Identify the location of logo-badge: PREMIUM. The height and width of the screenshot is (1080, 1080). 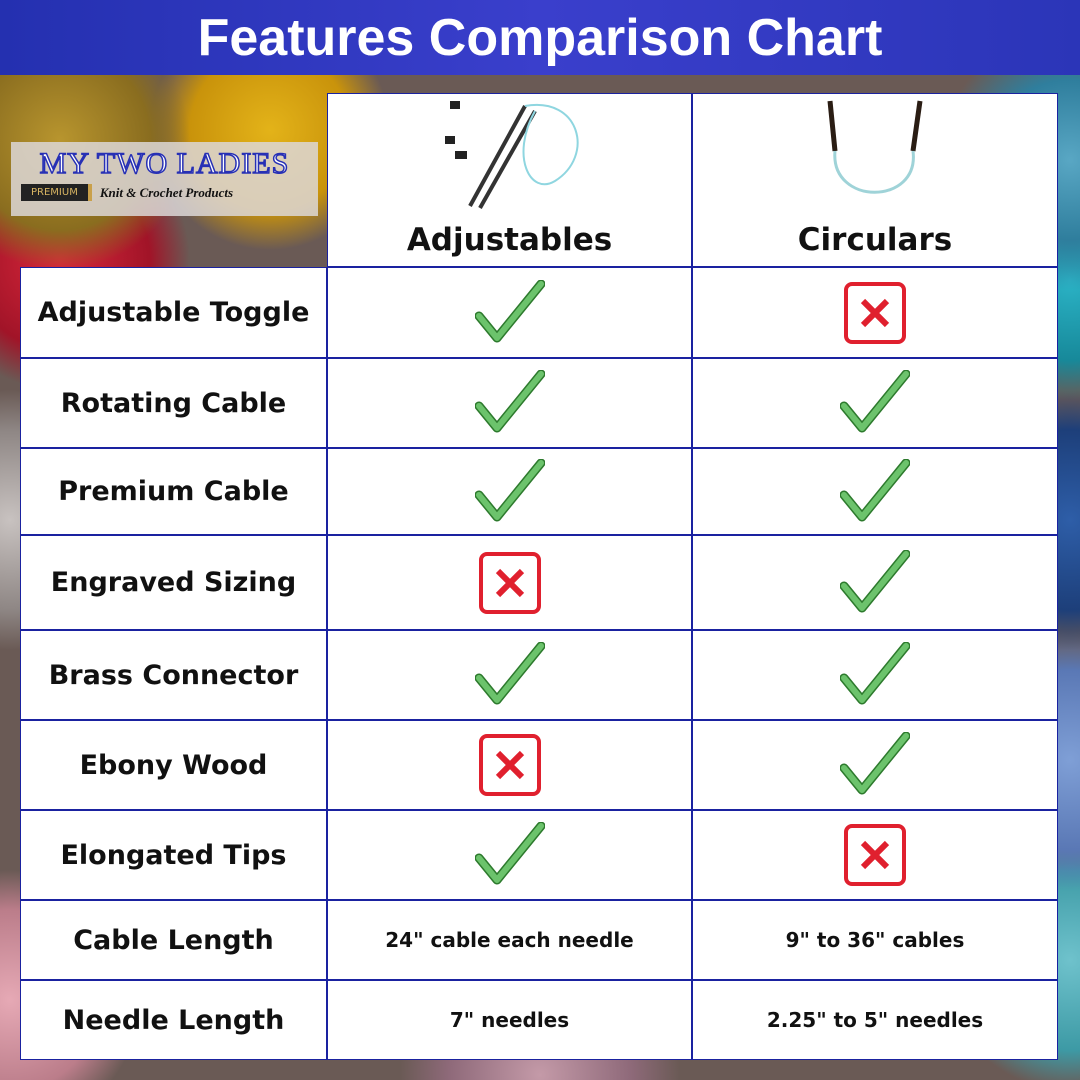
(56, 192).